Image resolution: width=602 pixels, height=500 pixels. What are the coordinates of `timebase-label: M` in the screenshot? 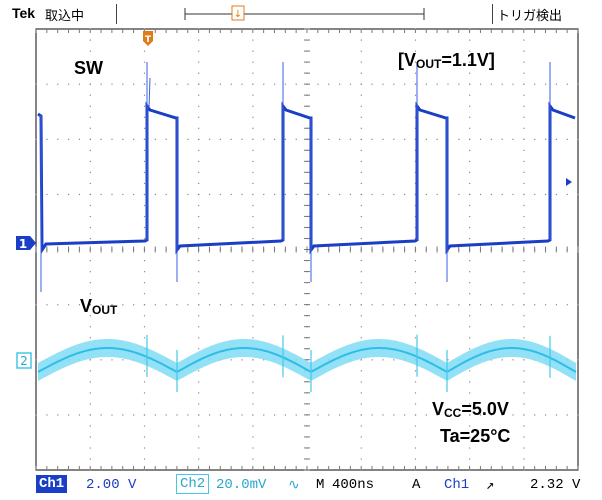 It's located at (320, 485).